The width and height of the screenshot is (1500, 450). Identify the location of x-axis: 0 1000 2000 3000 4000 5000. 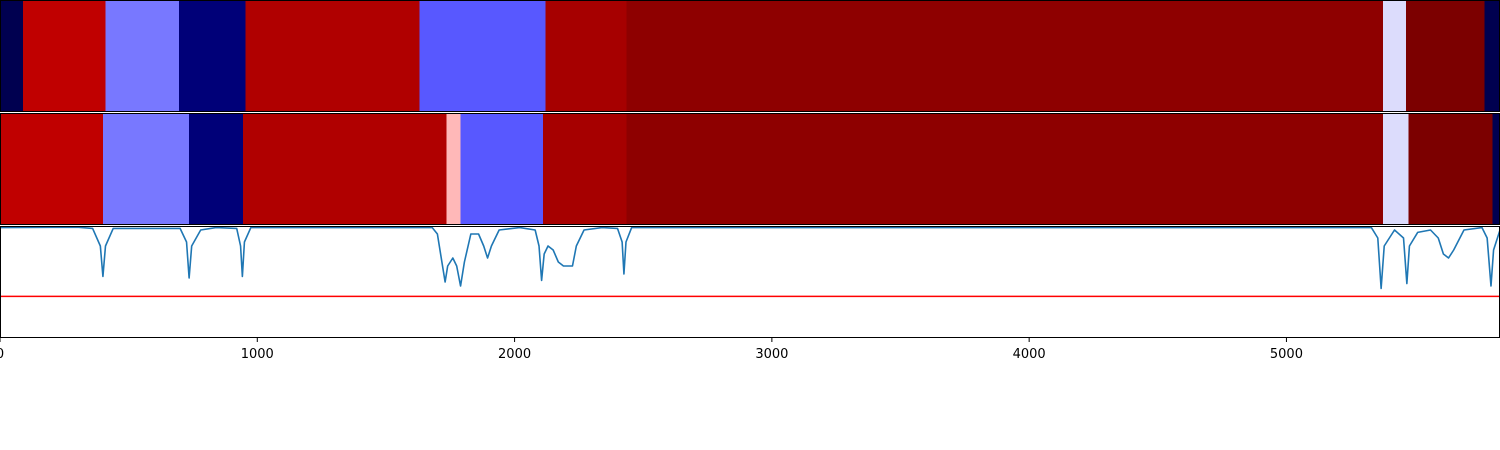
(651, 350).